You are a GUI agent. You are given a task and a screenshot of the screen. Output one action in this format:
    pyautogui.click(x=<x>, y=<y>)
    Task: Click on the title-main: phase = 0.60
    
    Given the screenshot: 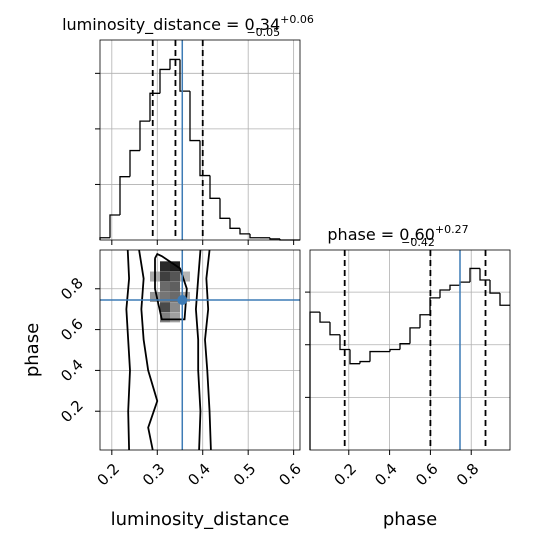 What is the action you would take?
    pyautogui.click(x=380, y=234)
    